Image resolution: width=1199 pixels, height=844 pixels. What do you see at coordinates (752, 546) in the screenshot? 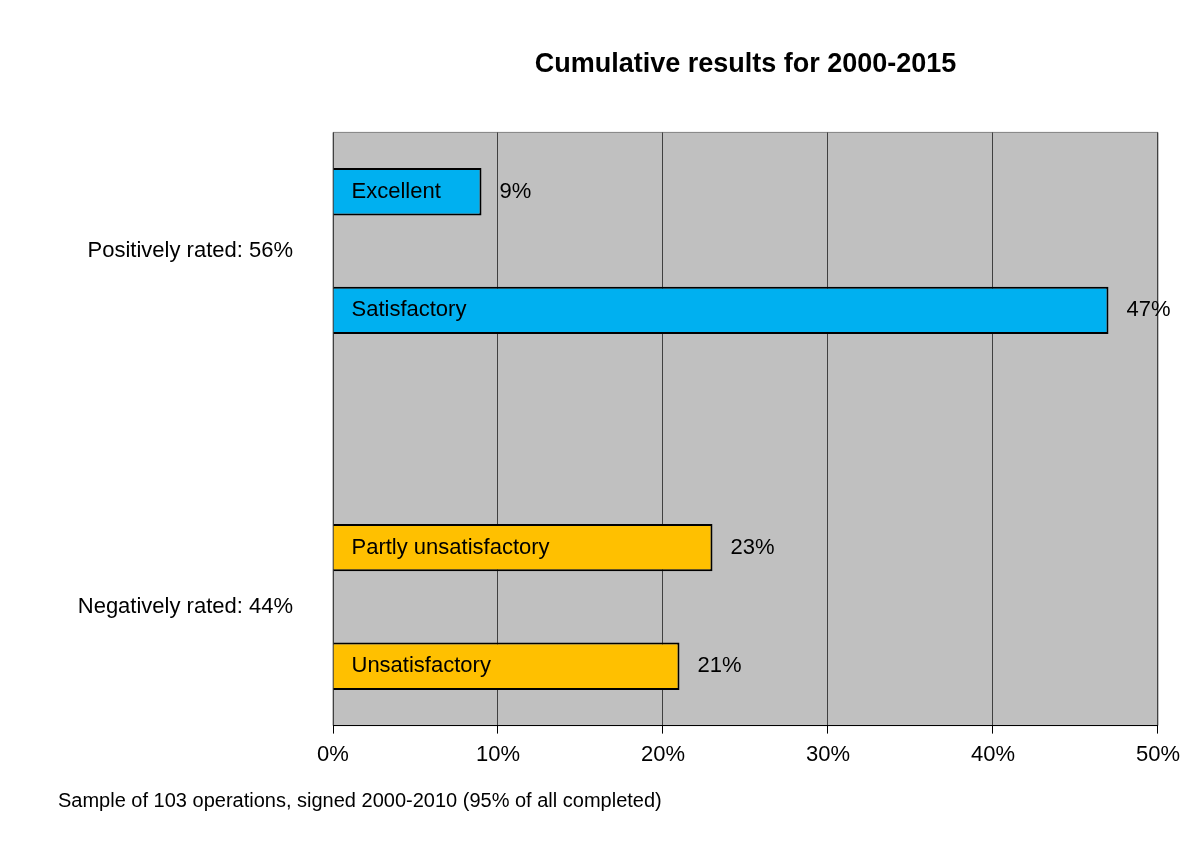
I see `data-label: 23%` at bounding box center [752, 546].